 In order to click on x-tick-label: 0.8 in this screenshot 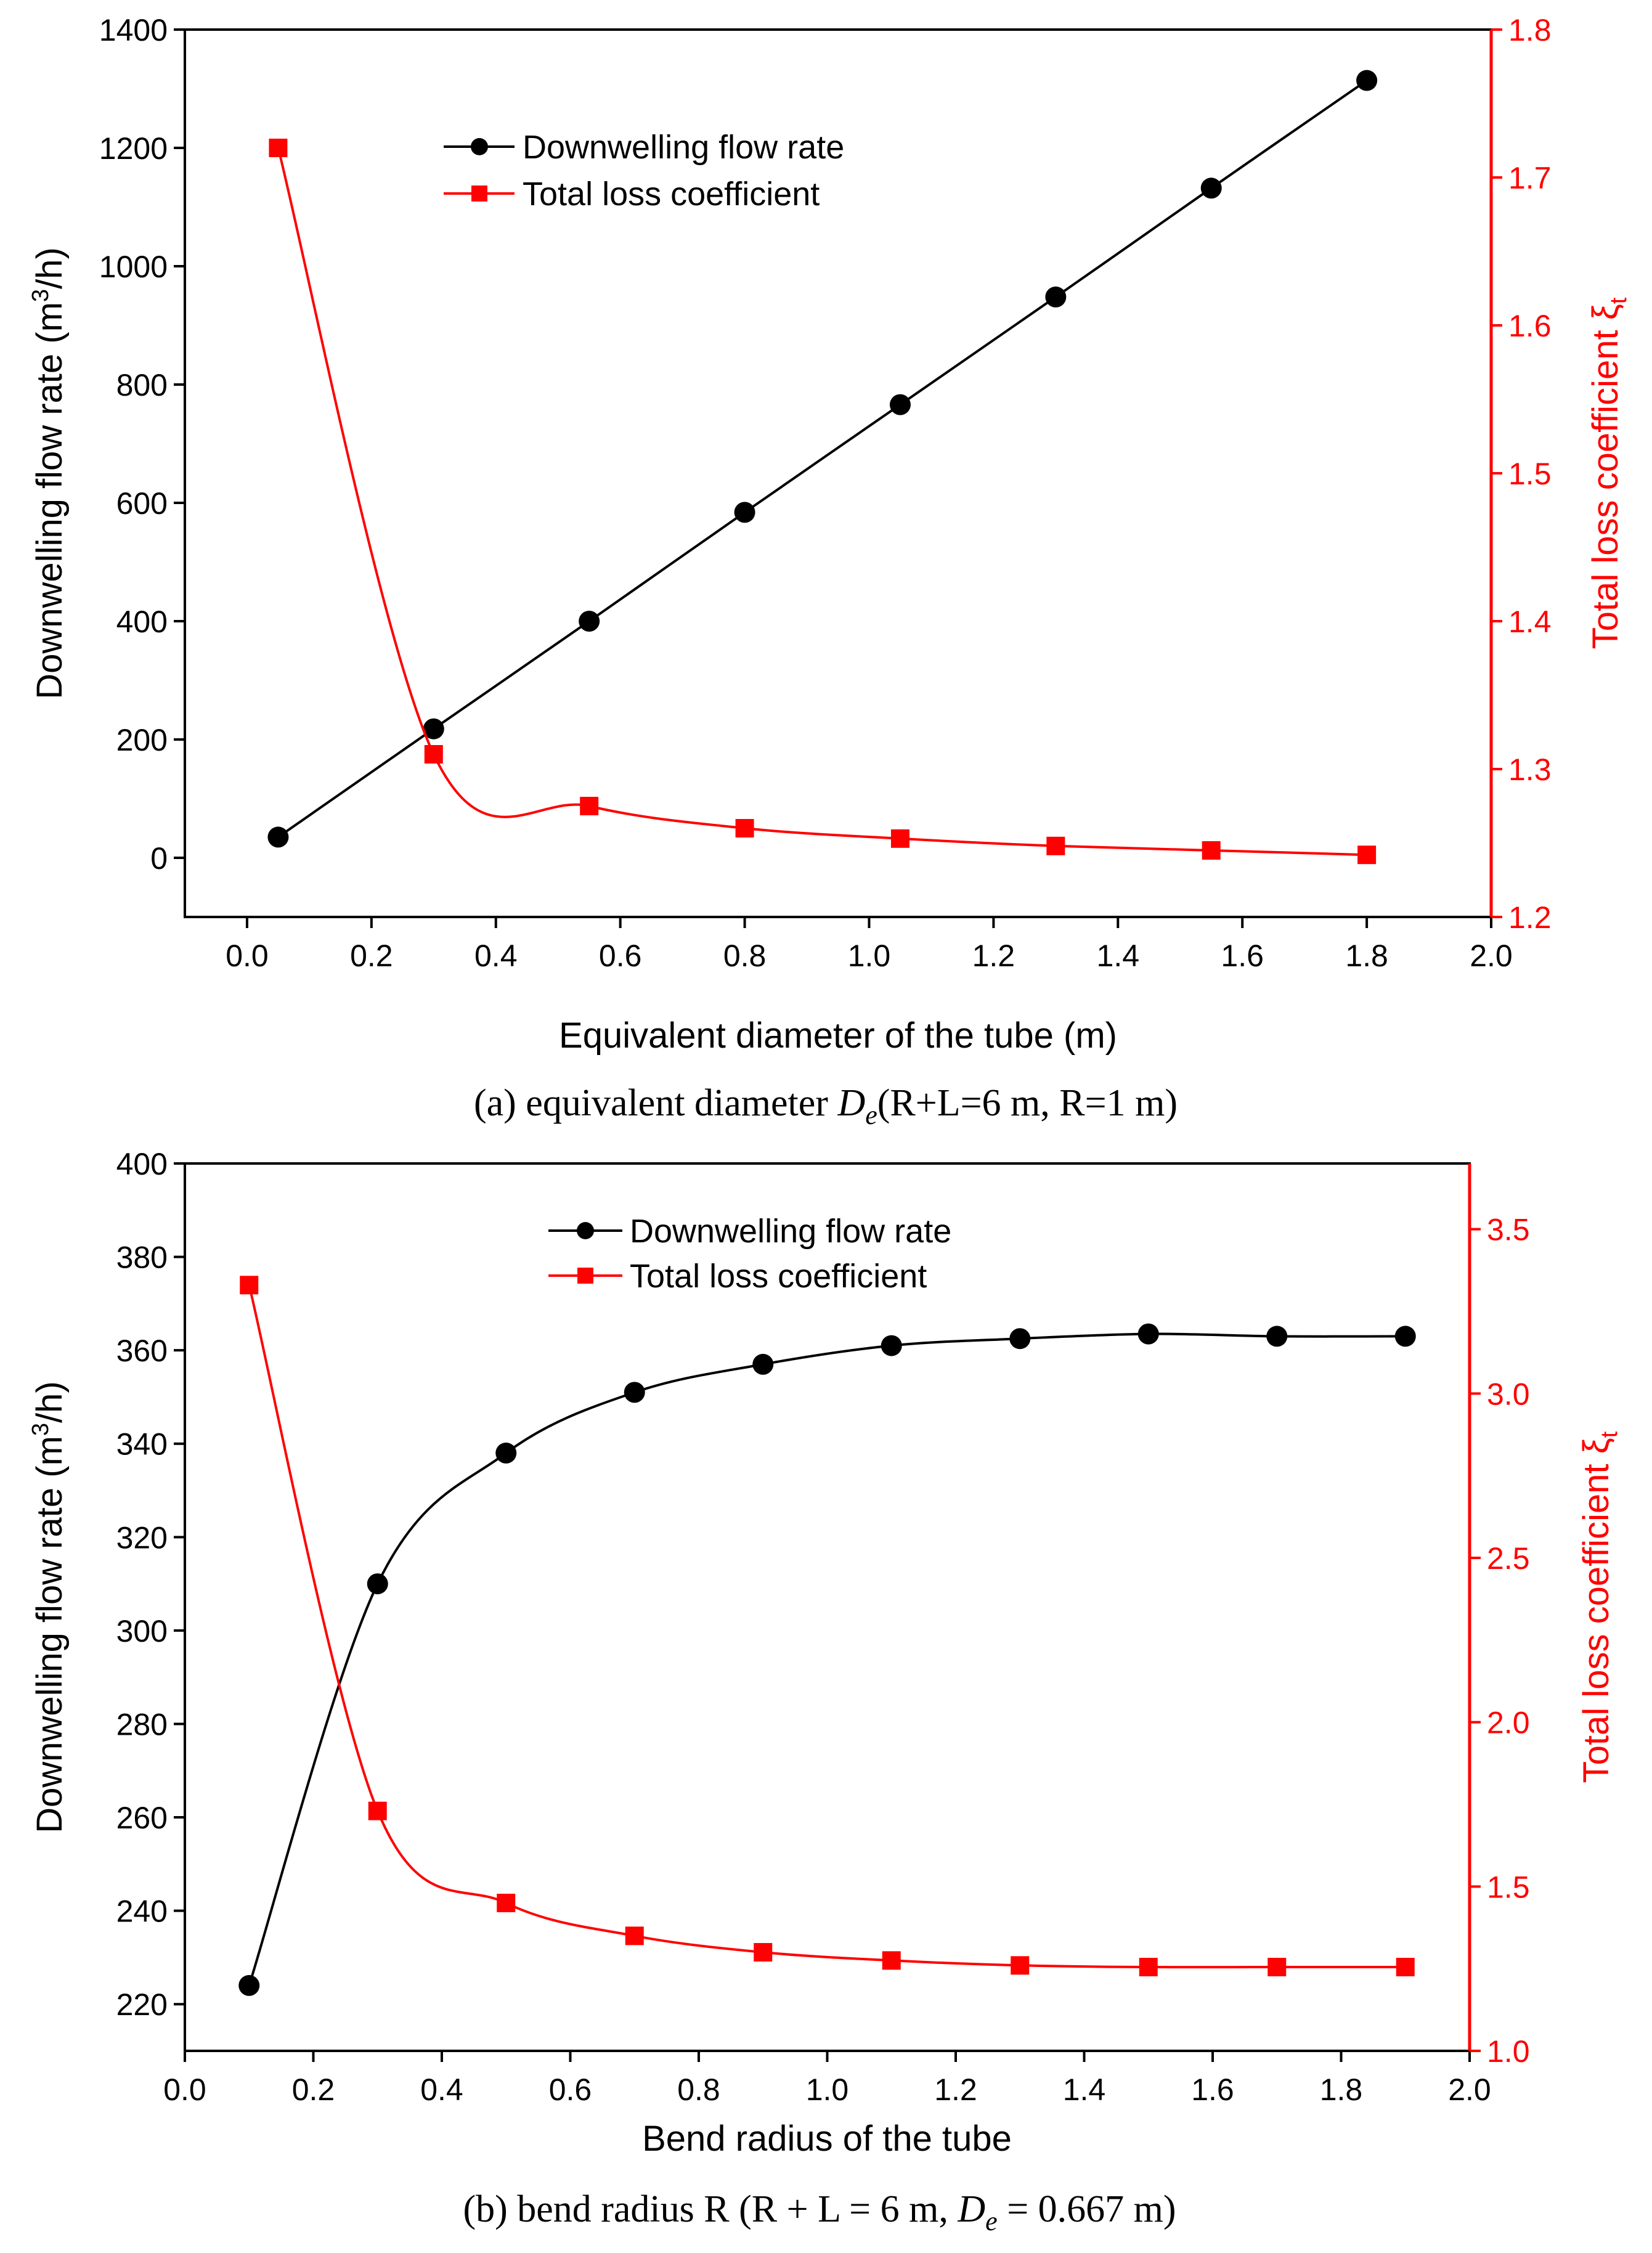, I will do `click(745, 956)`.